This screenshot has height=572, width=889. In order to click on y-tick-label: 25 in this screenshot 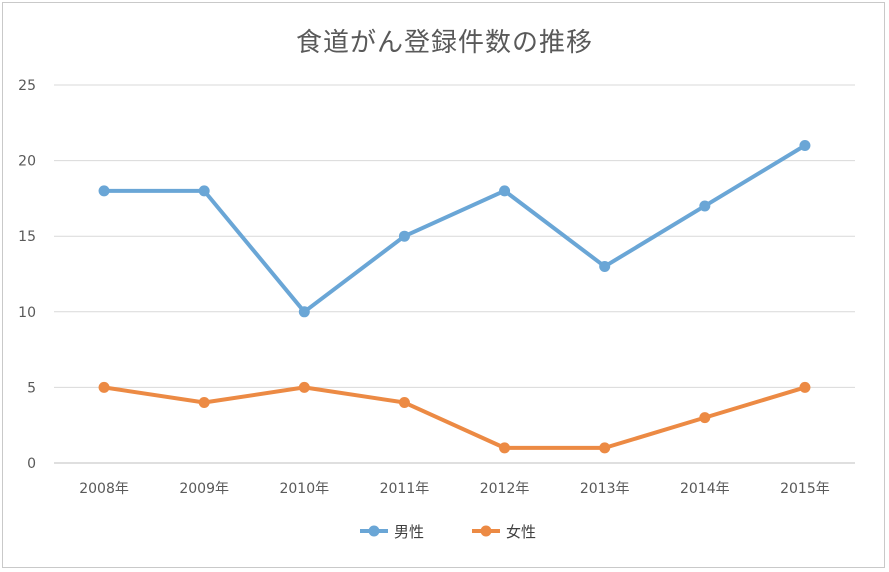, I will do `click(27, 86)`.